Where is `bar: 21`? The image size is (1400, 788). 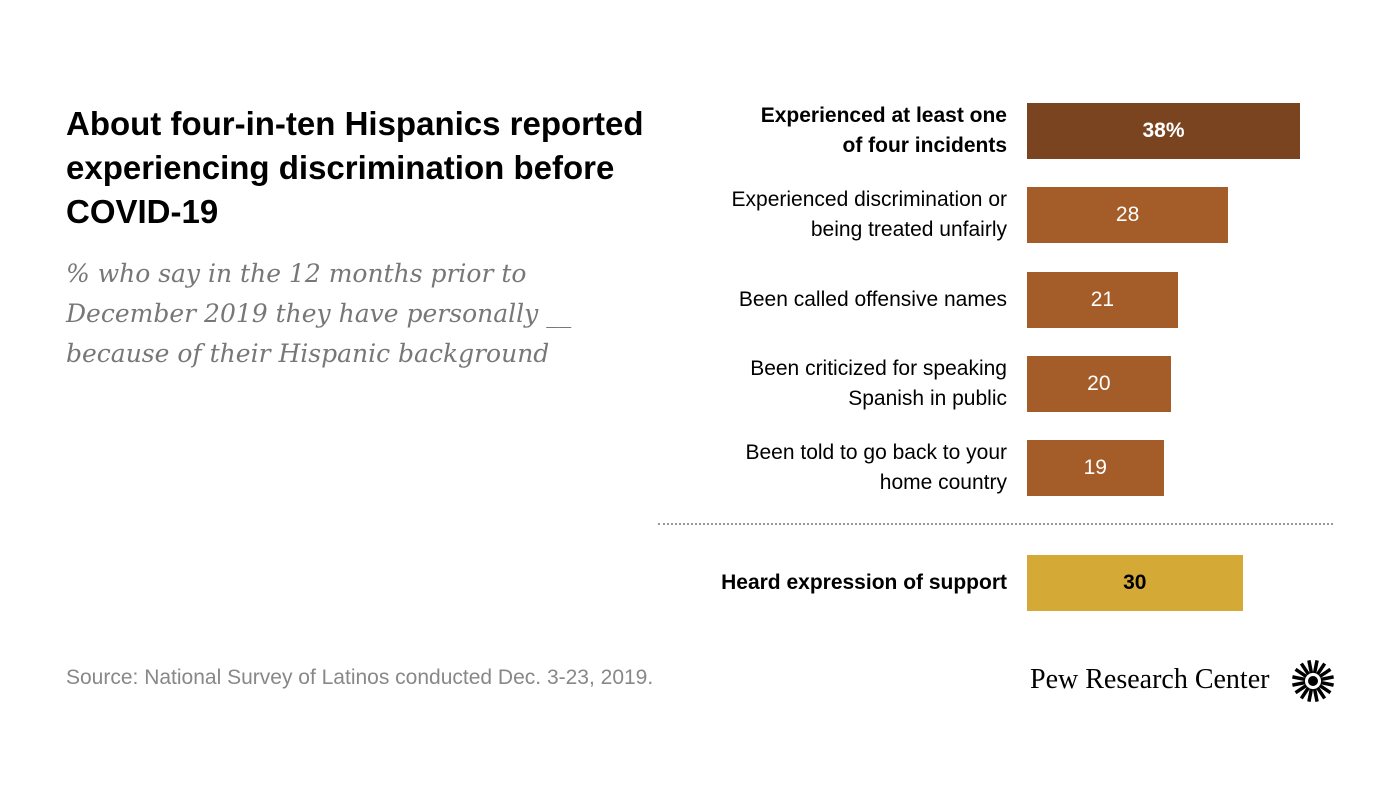 bar: 21 is located at coordinates (1102, 300).